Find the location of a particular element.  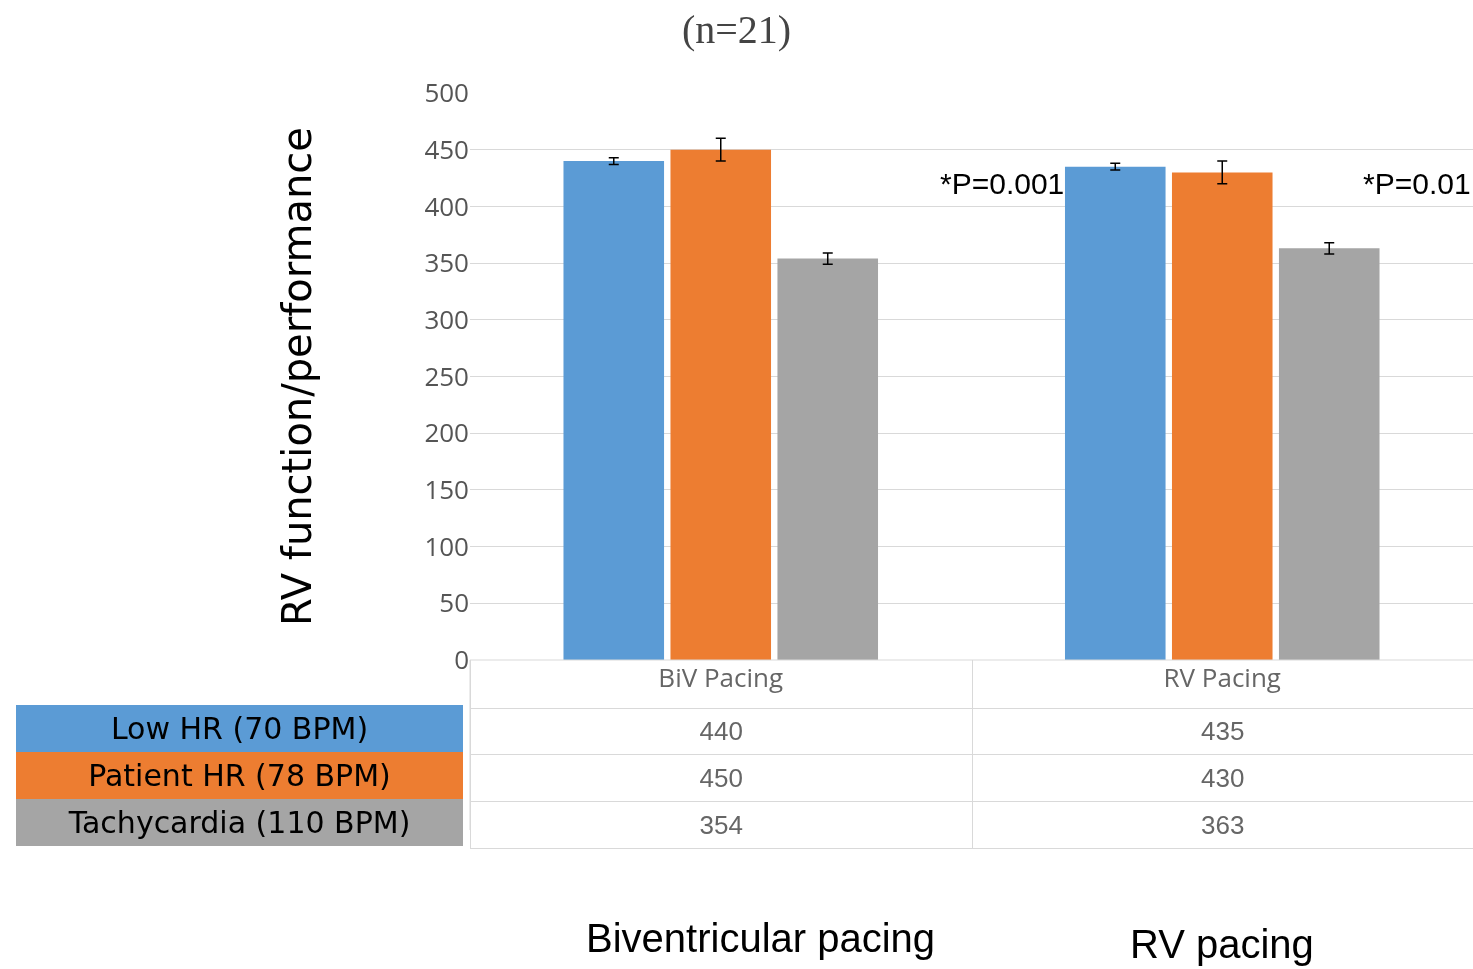

y-tick-label: 500 is located at coordinates (446, 92).